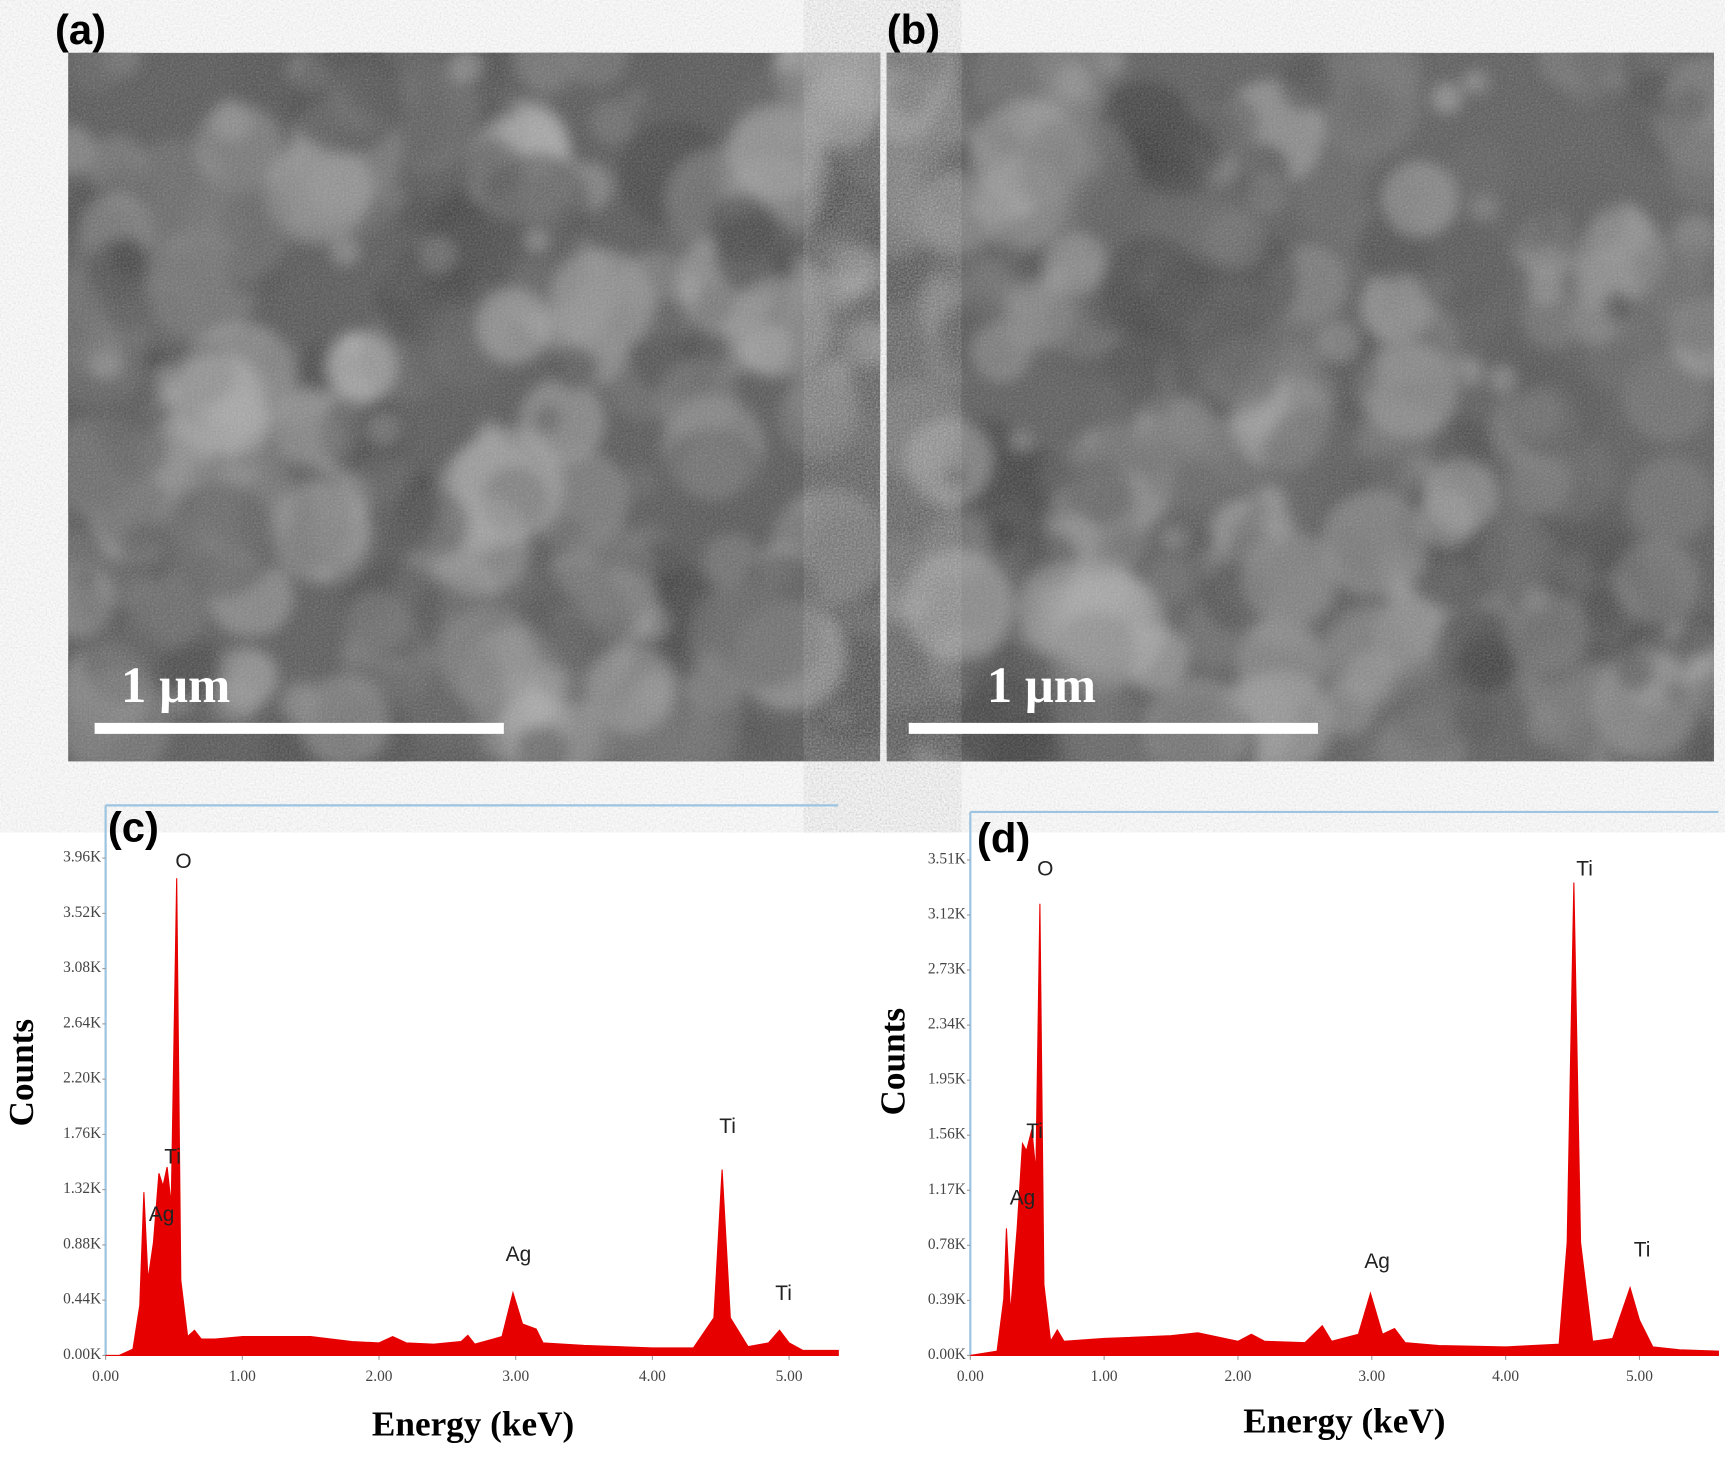  Describe the element at coordinates (82, 857) in the screenshot. I see `y-tick-label: 3.96K` at that location.